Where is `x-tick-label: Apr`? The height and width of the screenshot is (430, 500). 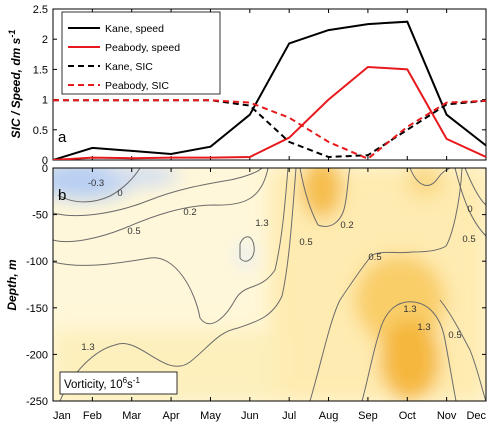 x-tick-label: Apr is located at coordinates (171, 416).